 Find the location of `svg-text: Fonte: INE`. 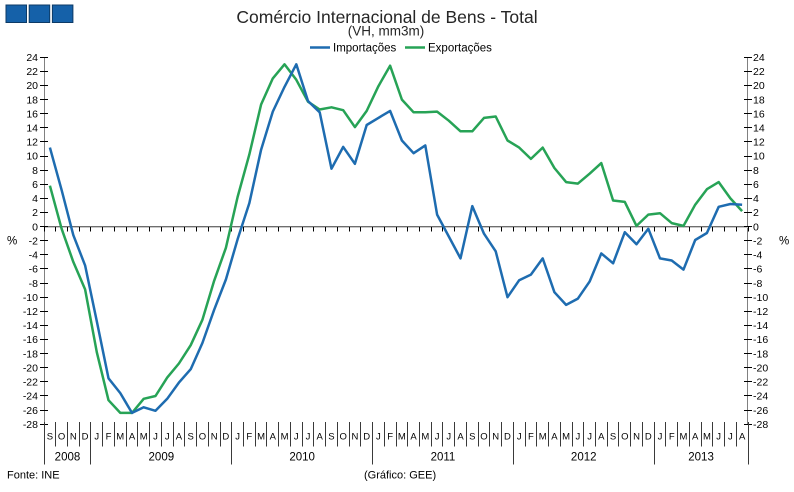

svg-text: Fonte: INE is located at coordinates (33, 476).